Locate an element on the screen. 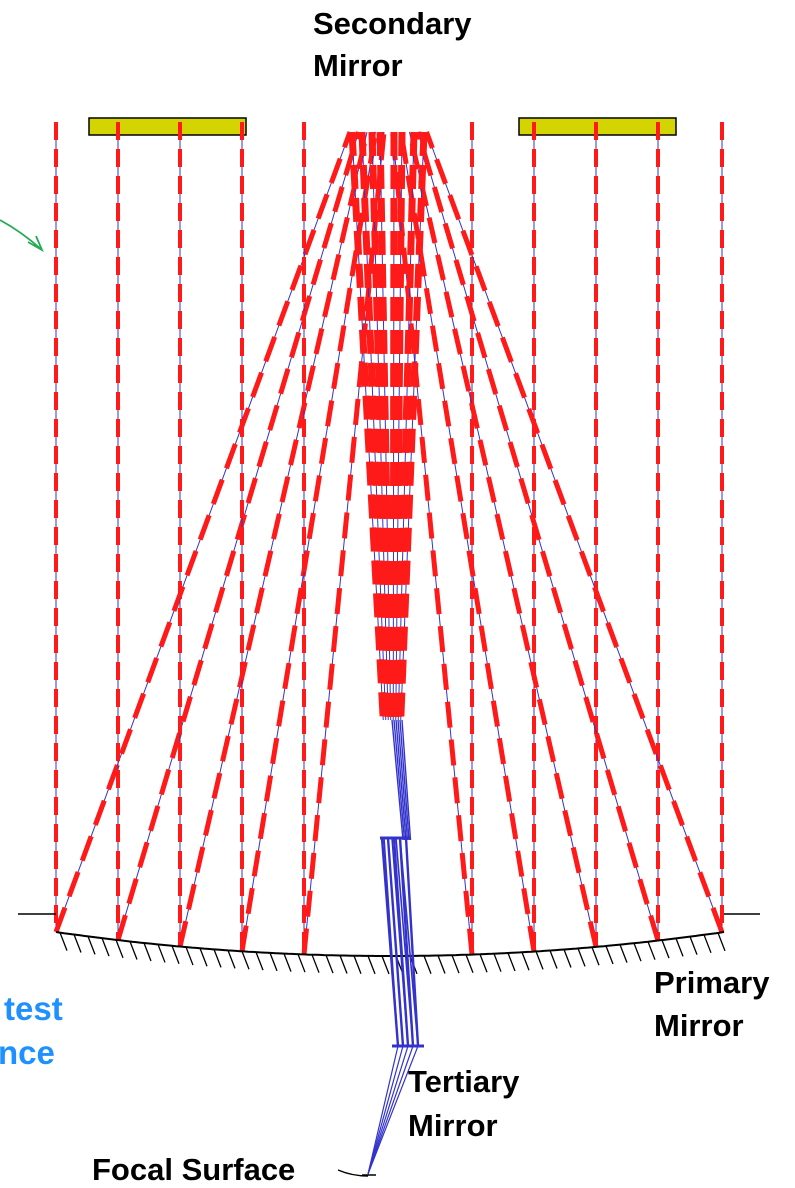 This screenshot has width=795, height=1188. tertiary-mirror is located at coordinates (393, 1006).